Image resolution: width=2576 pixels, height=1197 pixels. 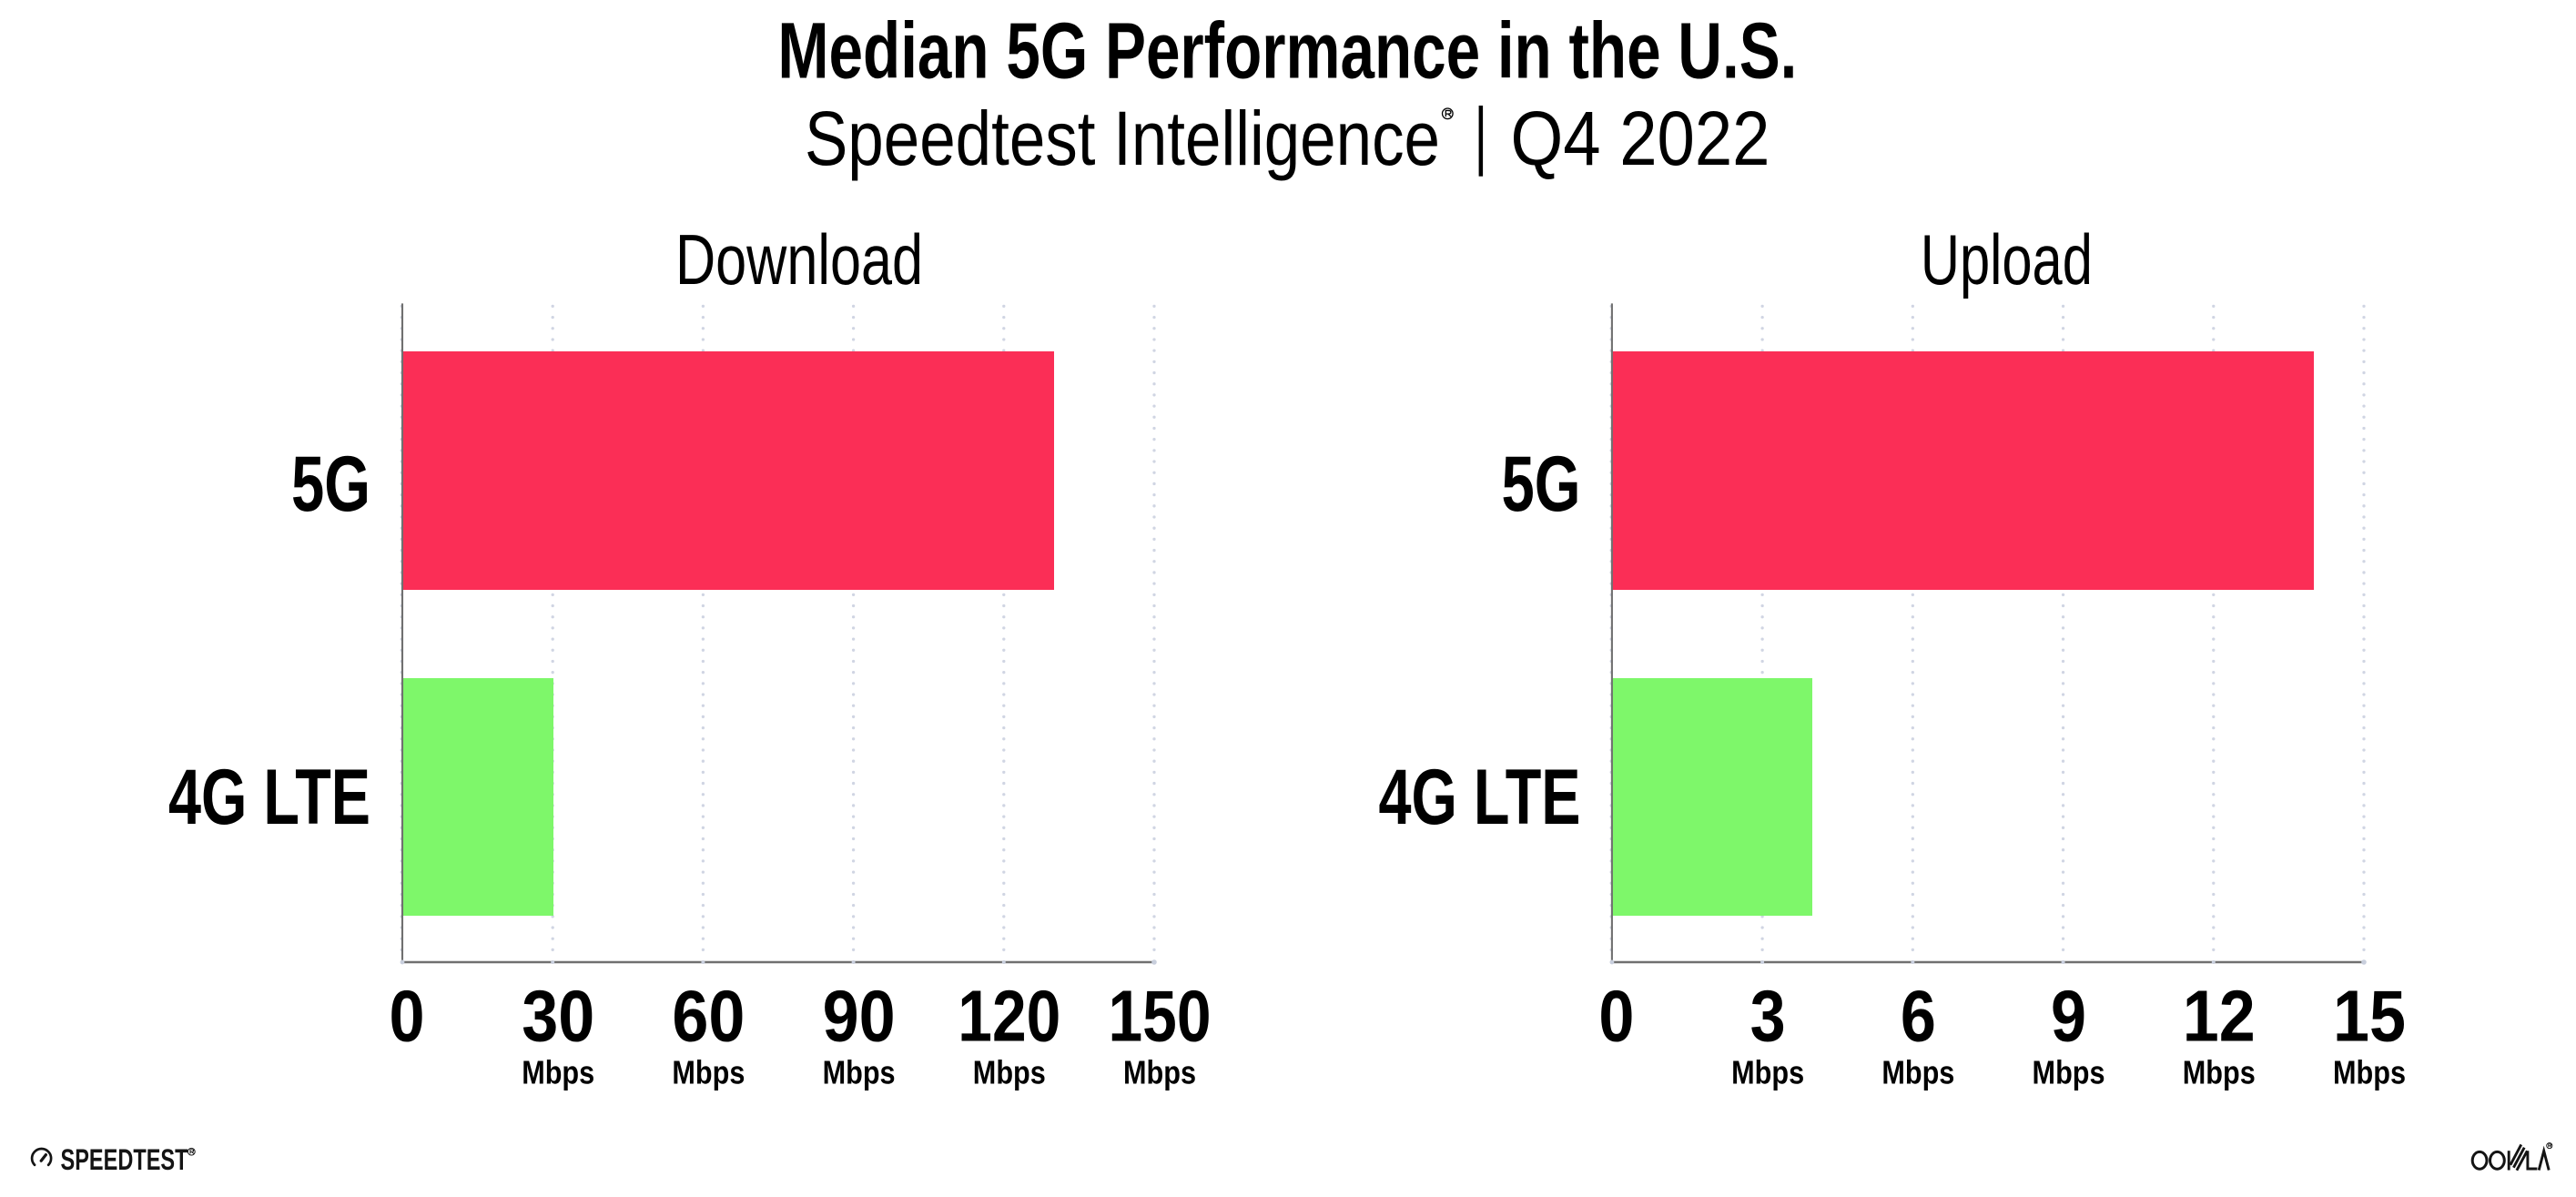 What do you see at coordinates (1640, 138) in the screenshot?
I see `svg-text: Q4 2022` at bounding box center [1640, 138].